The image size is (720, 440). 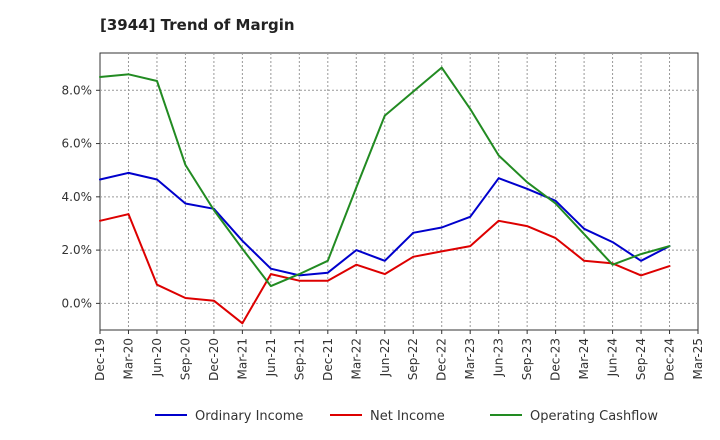 What do you see at coordinates (470, 358) in the screenshot?
I see `x-tick-label: Mar-23` at bounding box center [470, 358].